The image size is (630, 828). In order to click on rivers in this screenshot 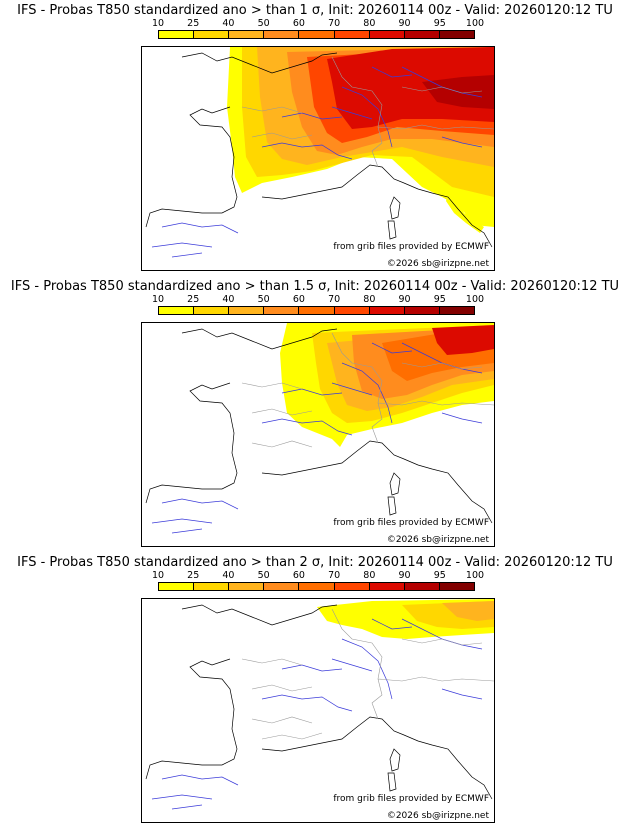, I will do `click(317, 714)`.